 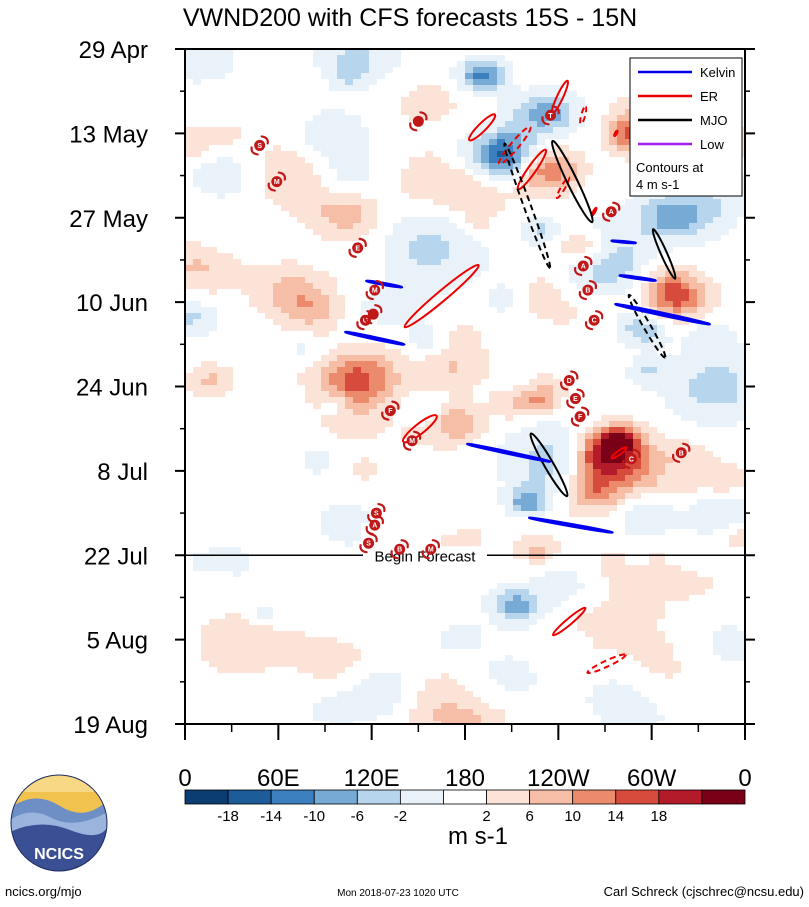 What do you see at coordinates (375, 338) in the screenshot?
I see `kelvin-wave-contour` at bounding box center [375, 338].